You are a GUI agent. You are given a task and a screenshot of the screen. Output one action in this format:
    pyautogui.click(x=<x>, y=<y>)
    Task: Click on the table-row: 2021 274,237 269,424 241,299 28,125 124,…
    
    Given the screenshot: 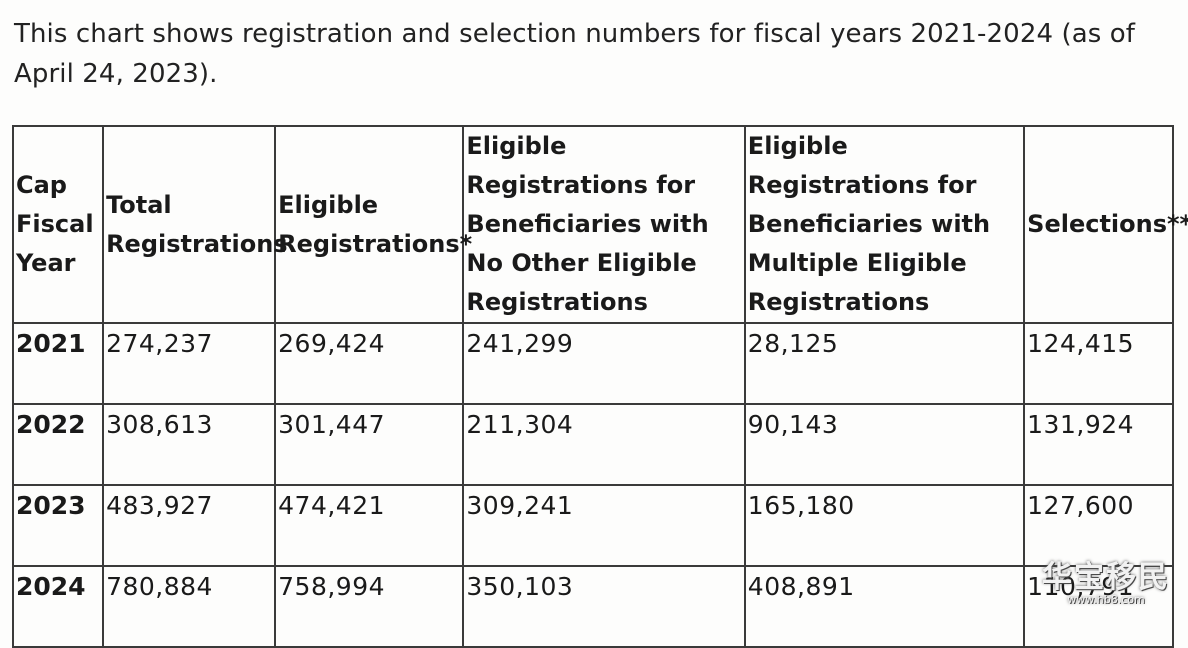 What is the action you would take?
    pyautogui.click(x=592, y=363)
    